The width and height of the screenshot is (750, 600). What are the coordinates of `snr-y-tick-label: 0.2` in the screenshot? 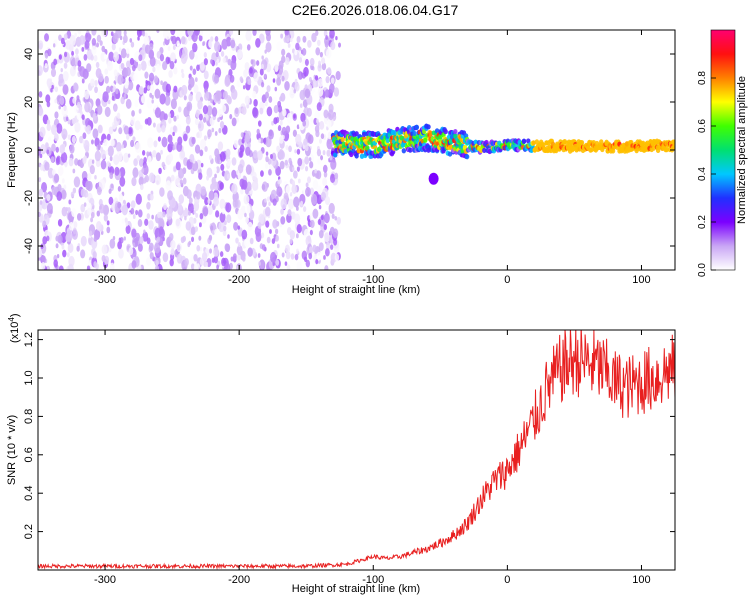 It's located at (29, 531).